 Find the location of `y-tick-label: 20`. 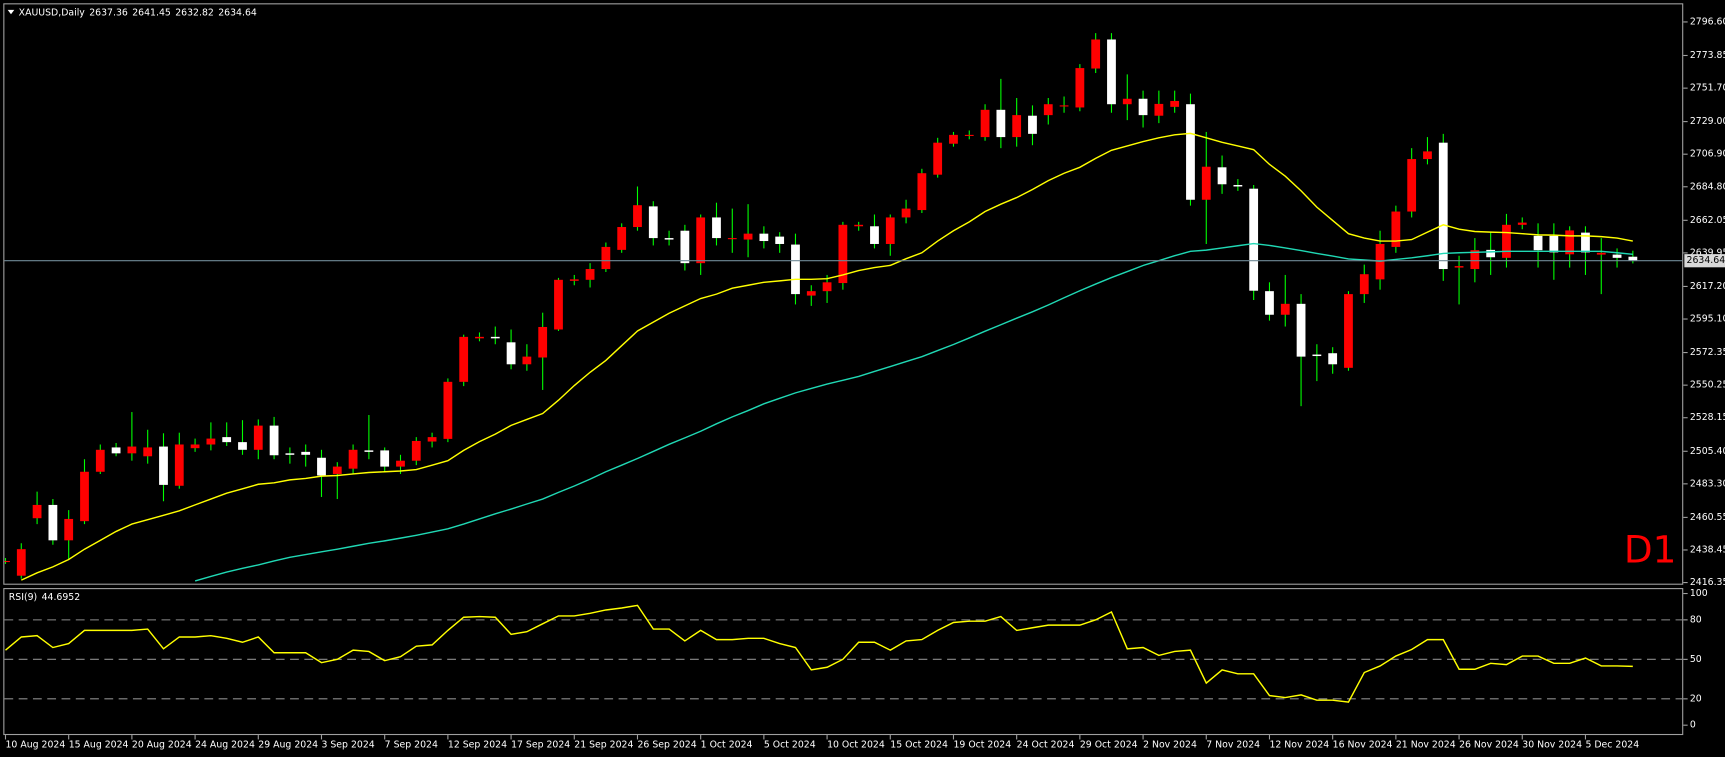

y-tick-label: 20 is located at coordinates (1696, 698).